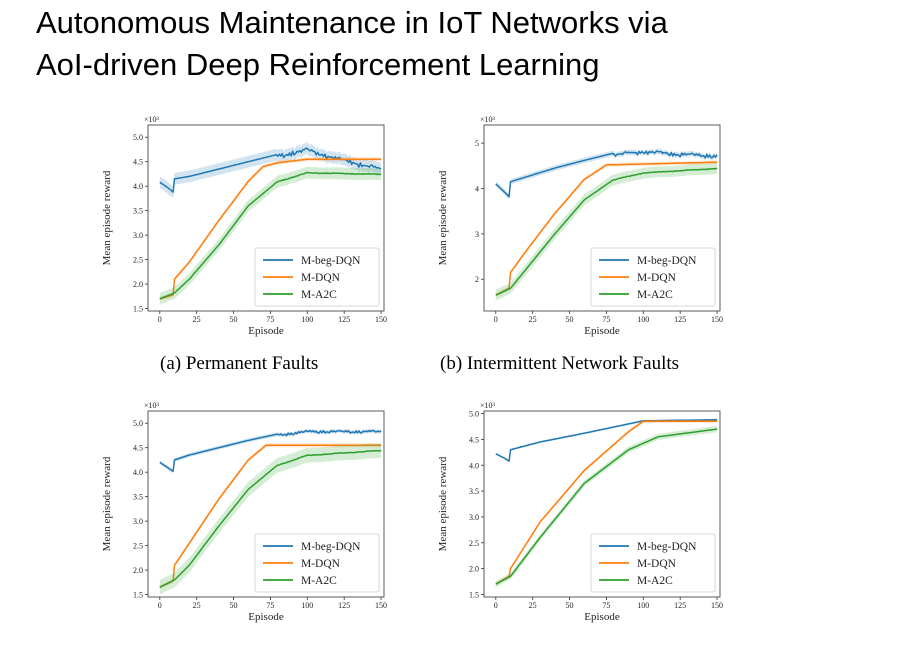 The height and width of the screenshot is (654, 913). I want to click on y-tick-label: 4, so click(477, 189).